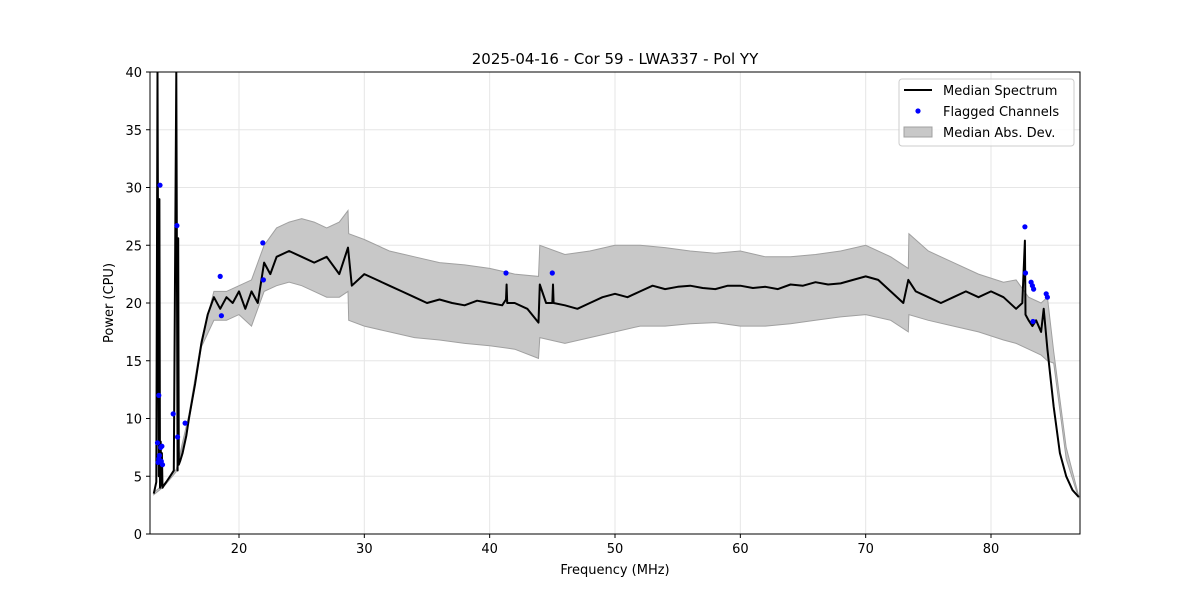 The width and height of the screenshot is (1200, 600). Describe the element at coordinates (138, 535) in the screenshot. I see `y-tick-label: 0` at that location.